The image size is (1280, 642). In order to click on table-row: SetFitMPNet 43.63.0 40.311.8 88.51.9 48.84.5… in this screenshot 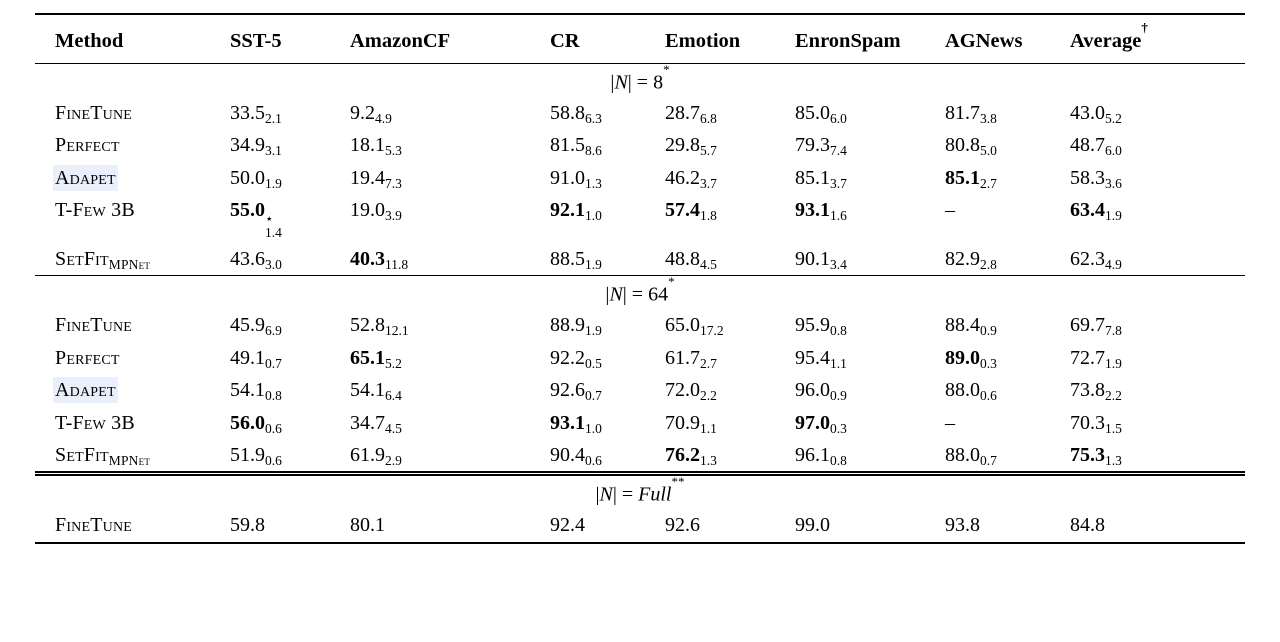, I will do `click(640, 259)`.